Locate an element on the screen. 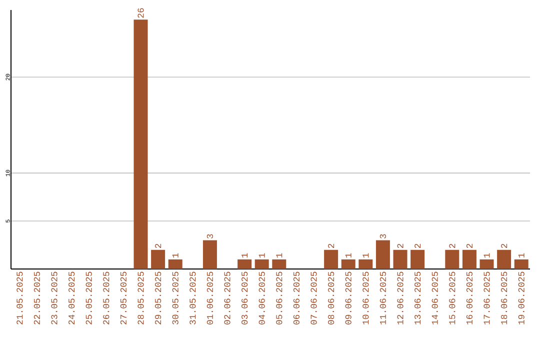 This screenshot has width=540, height=340. data-label: 26 is located at coordinates (141, 13).